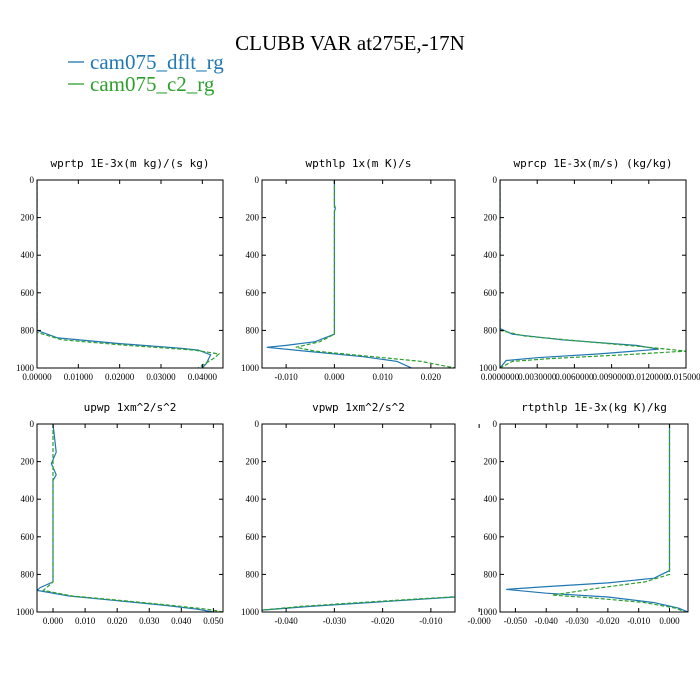 The width and height of the screenshot is (700, 700). I want to click on x-tick-label: 0.040, so click(181, 621).